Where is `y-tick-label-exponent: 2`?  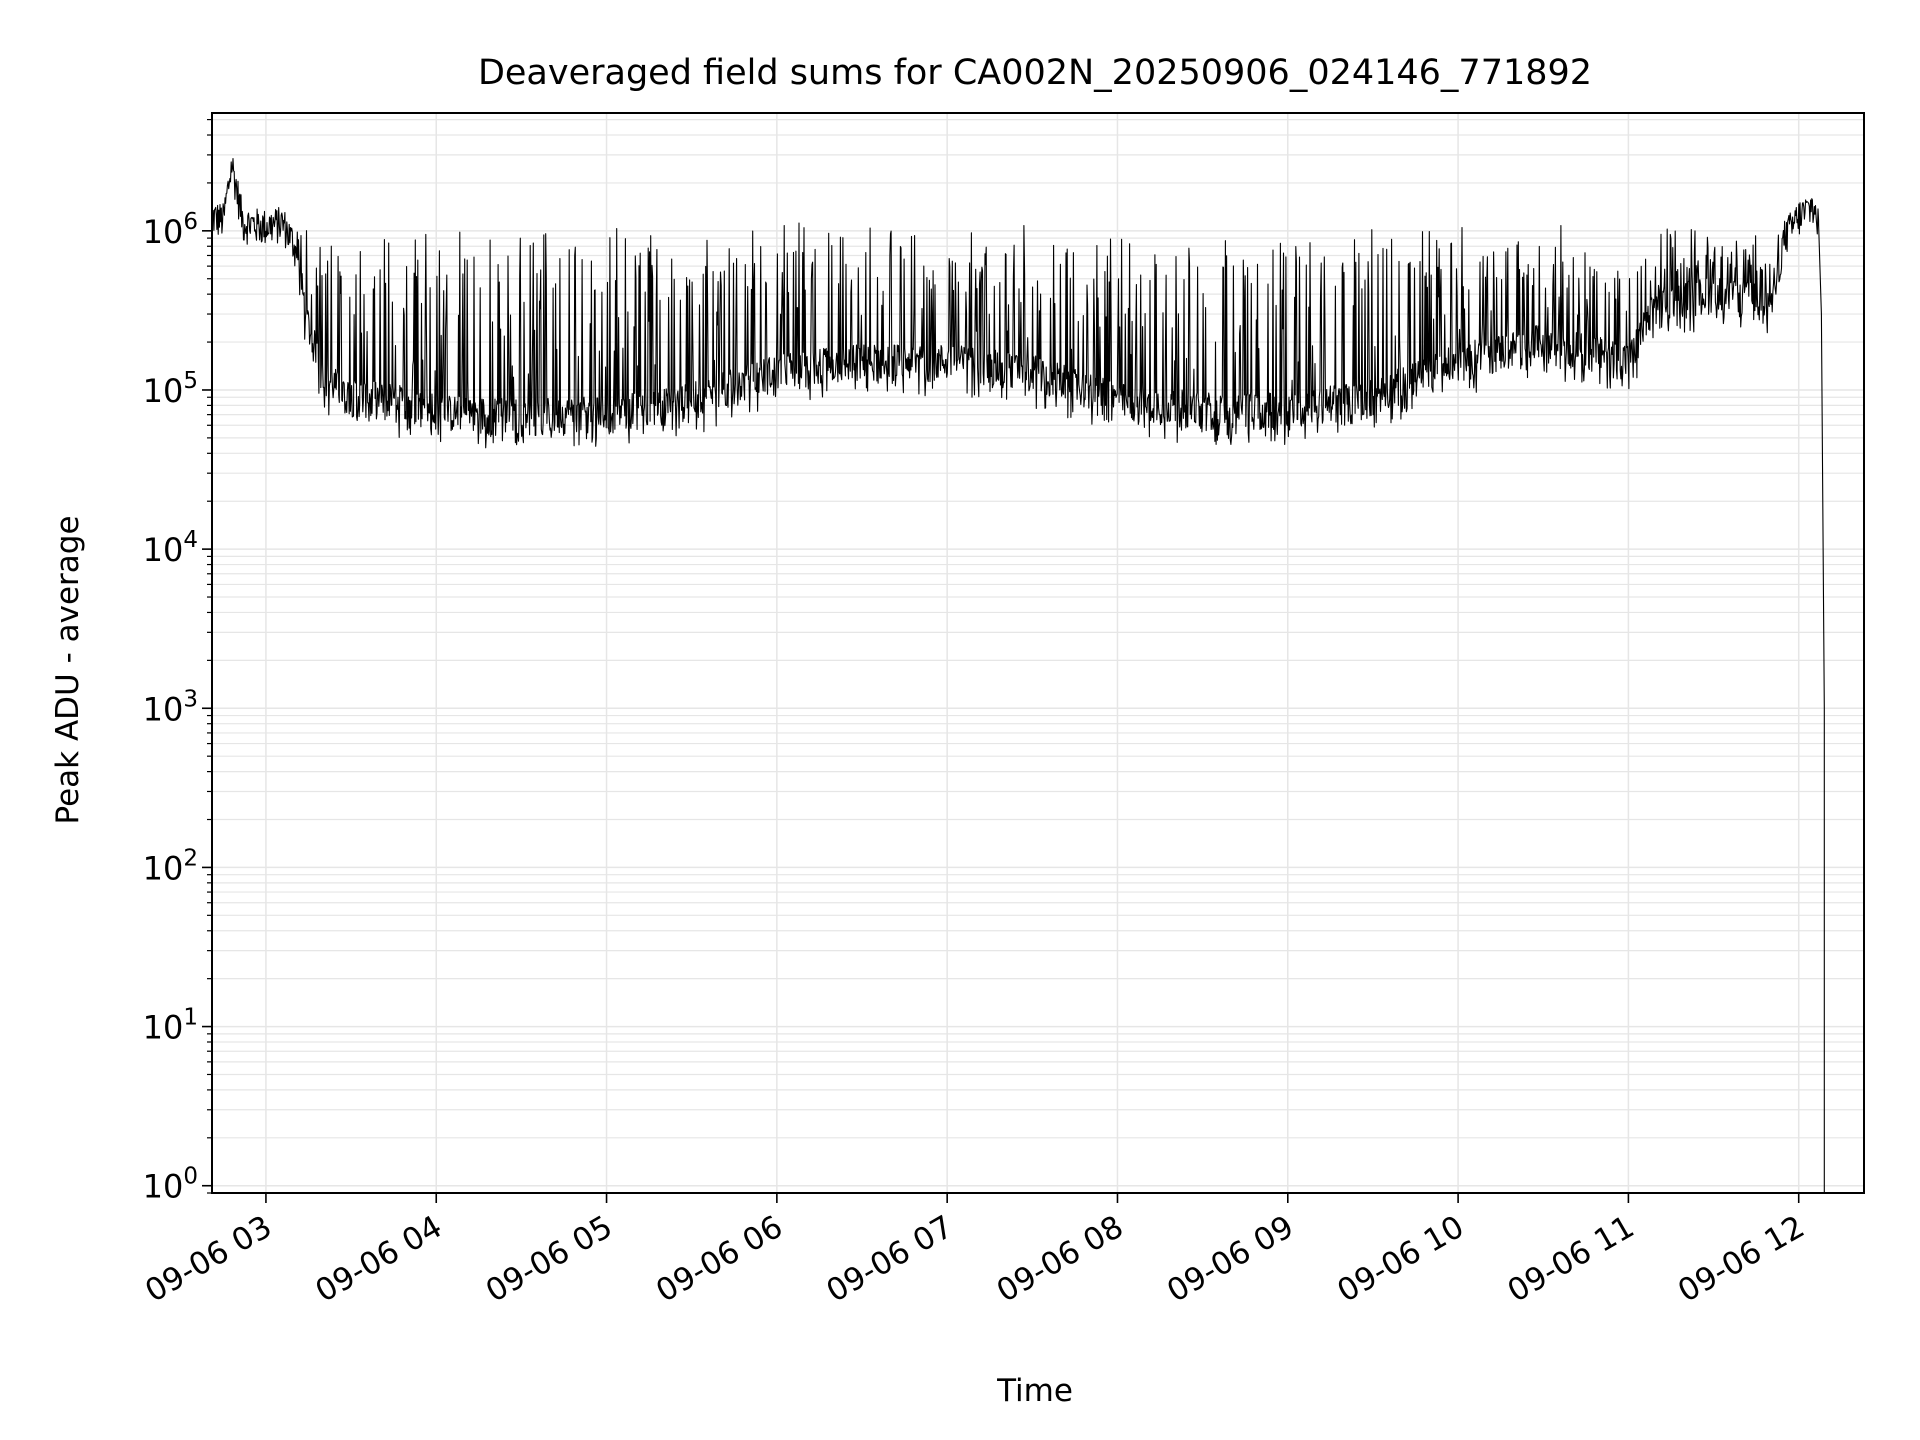 y-tick-label-exponent: 2 is located at coordinates (190, 858).